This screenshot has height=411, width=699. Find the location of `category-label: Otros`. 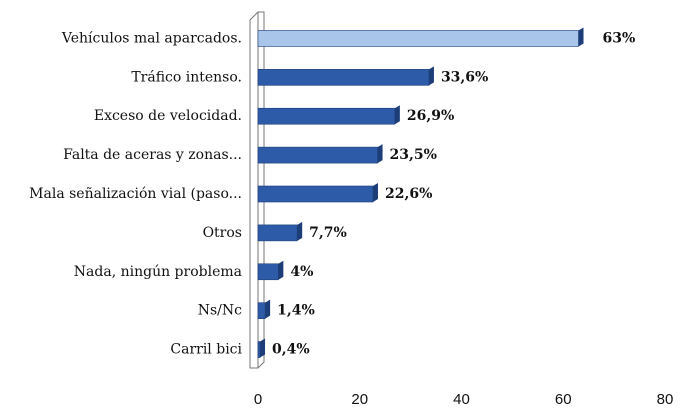

category-label: Otros is located at coordinates (222, 233).